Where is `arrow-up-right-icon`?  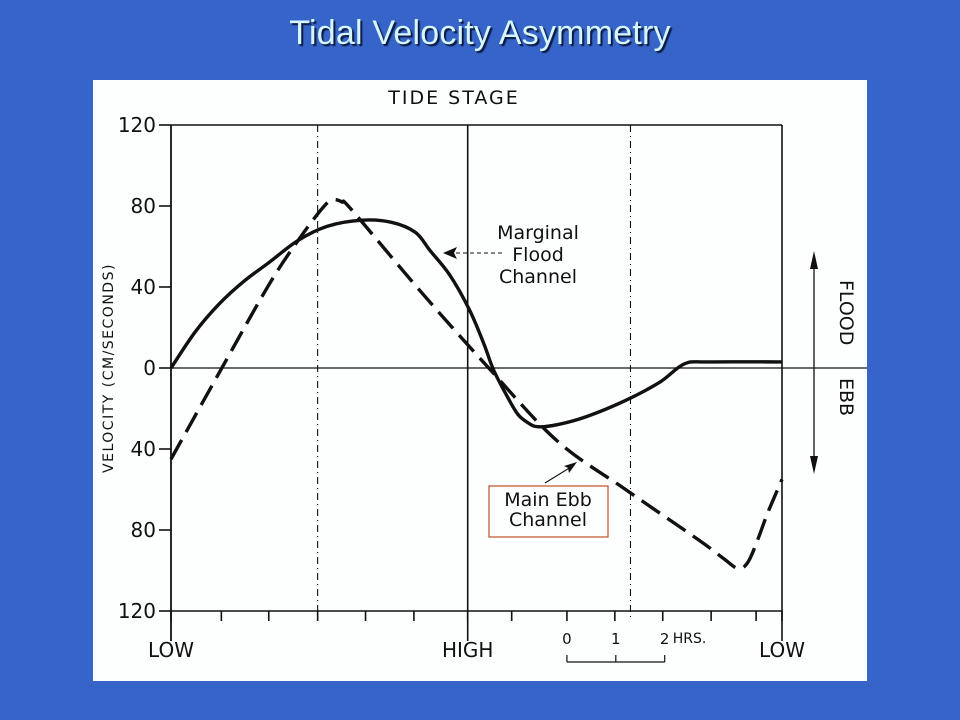 arrow-up-right-icon is located at coordinates (570, 467).